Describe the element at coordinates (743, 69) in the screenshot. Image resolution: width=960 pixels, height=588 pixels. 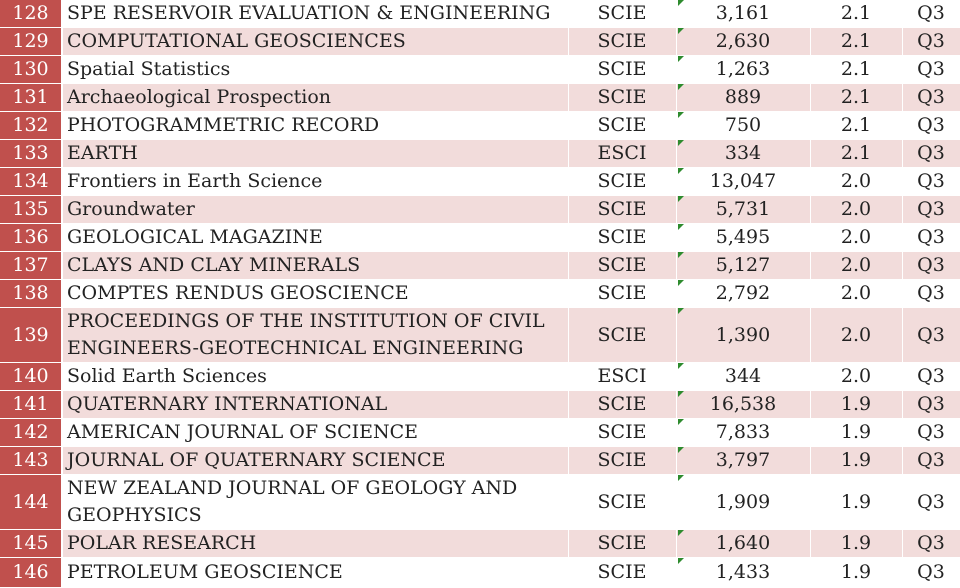
I see `citations-cell: 1,263` at that location.